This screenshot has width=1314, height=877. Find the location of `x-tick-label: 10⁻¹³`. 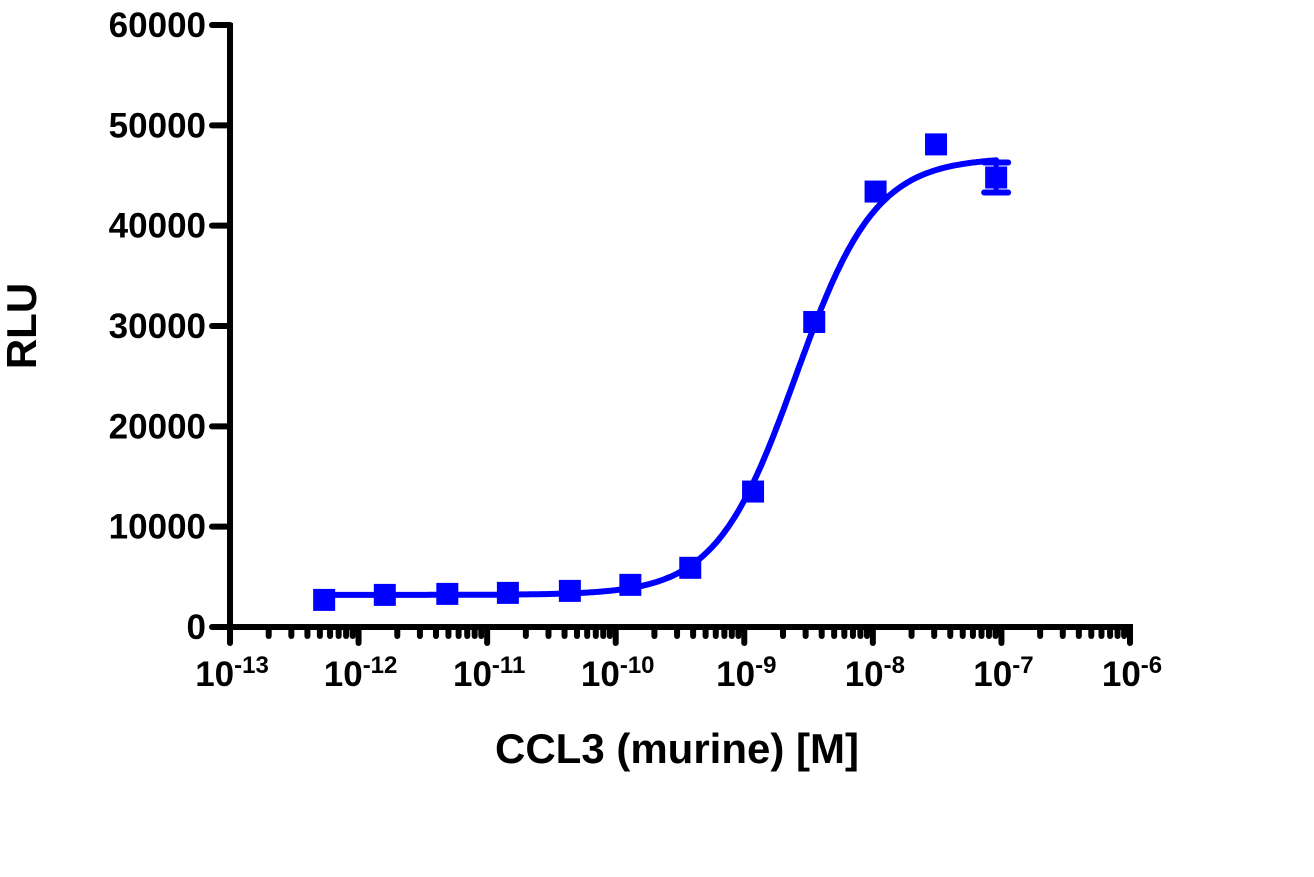

x-tick-label: 10⁻¹³ is located at coordinates (232, 673).